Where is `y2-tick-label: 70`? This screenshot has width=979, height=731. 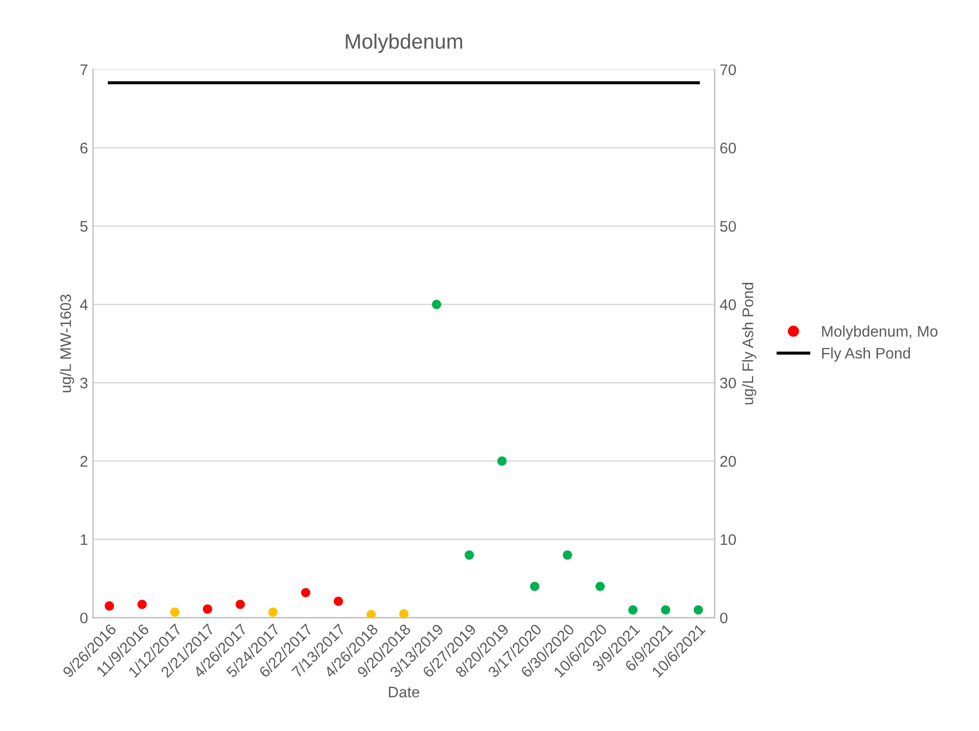
y2-tick-label: 70 is located at coordinates (728, 70).